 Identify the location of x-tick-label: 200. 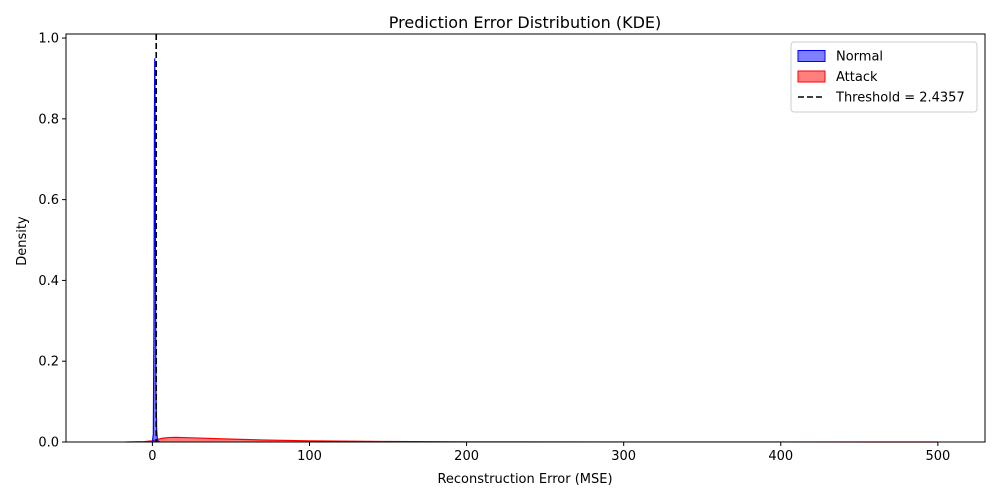
(466, 456).